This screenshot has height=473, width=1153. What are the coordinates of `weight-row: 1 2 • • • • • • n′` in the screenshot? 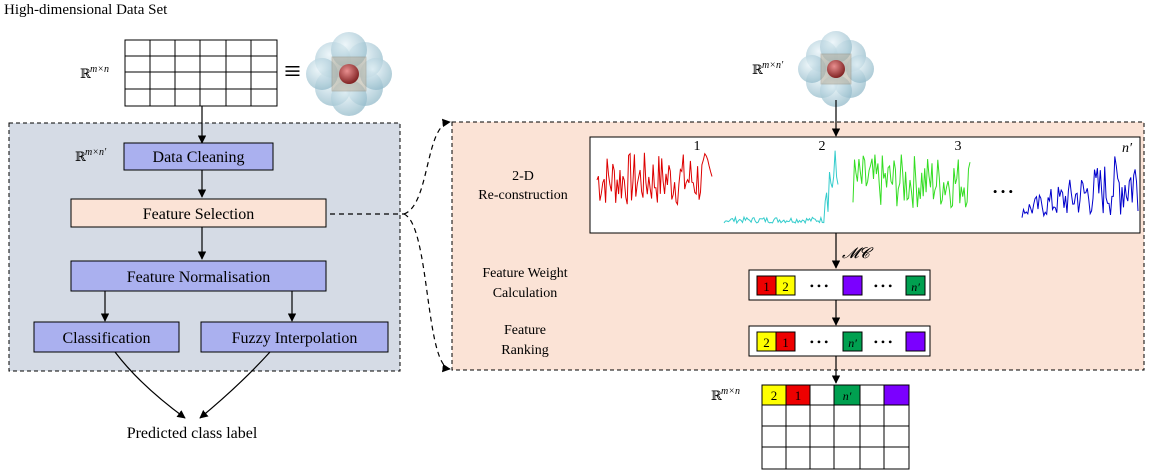 It's located at (839, 285).